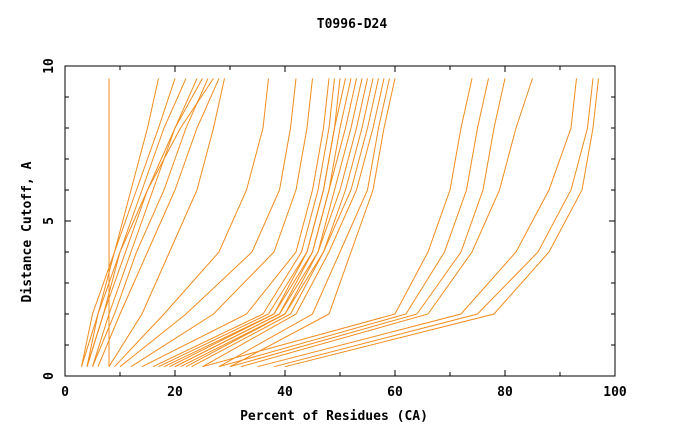 The height and width of the screenshot is (440, 680). What do you see at coordinates (49, 221) in the screenshot?
I see `y-tick-label: 5` at bounding box center [49, 221].